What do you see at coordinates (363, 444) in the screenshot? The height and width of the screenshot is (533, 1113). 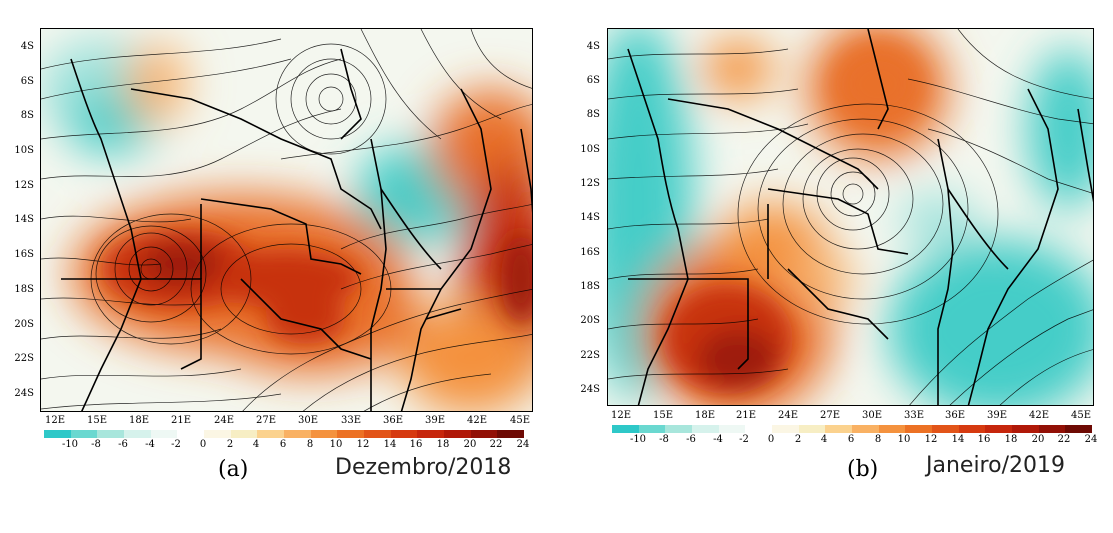 I see `colorbar-value: 12` at bounding box center [363, 444].